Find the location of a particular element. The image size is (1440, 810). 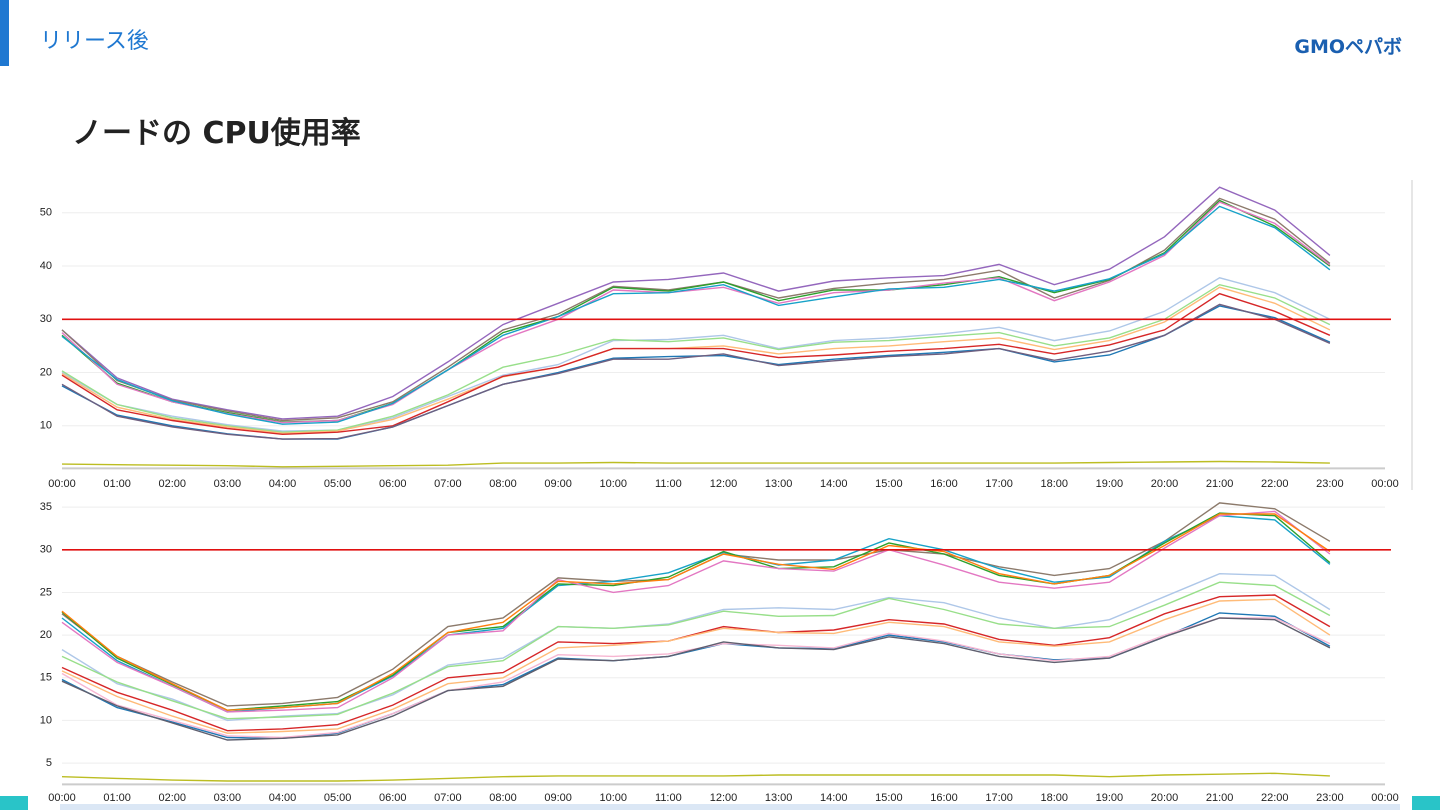

y-tick-label: 40 is located at coordinates (46, 266).